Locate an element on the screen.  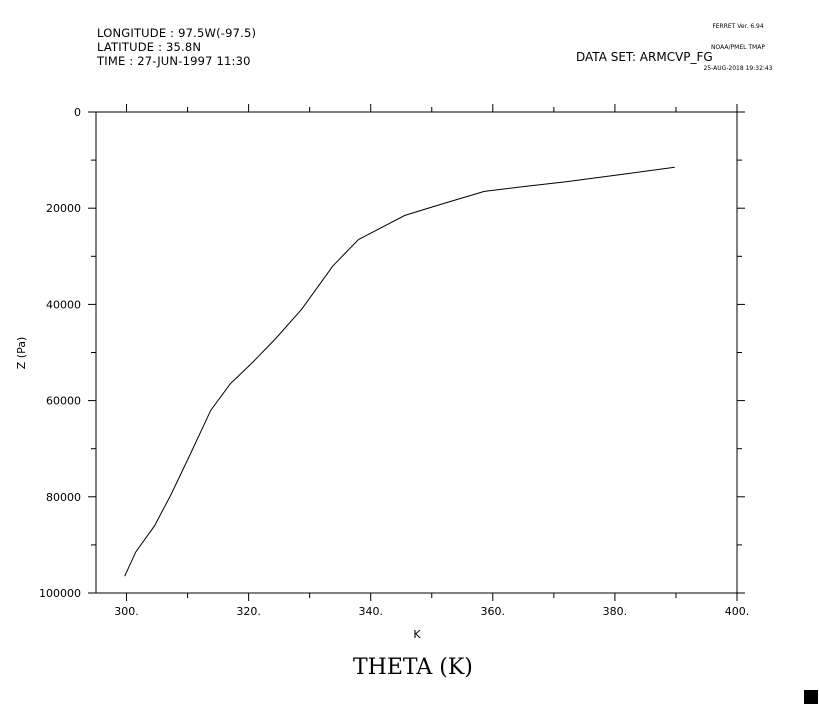
x-tick-label: 300. is located at coordinates (126, 611).